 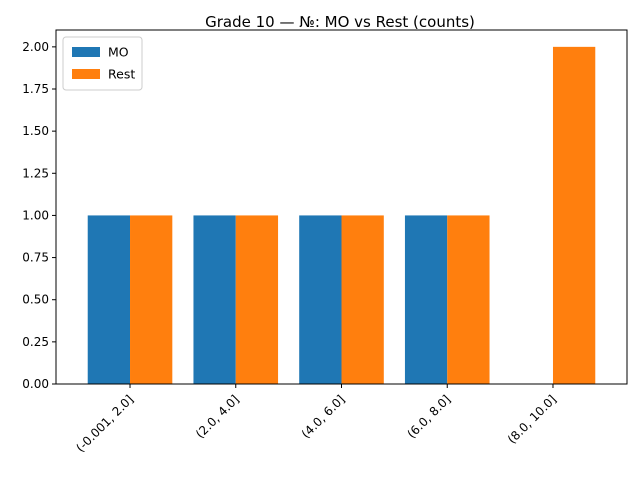 What do you see at coordinates (35, 47) in the screenshot?
I see `y-tick-label: 2.00` at bounding box center [35, 47].